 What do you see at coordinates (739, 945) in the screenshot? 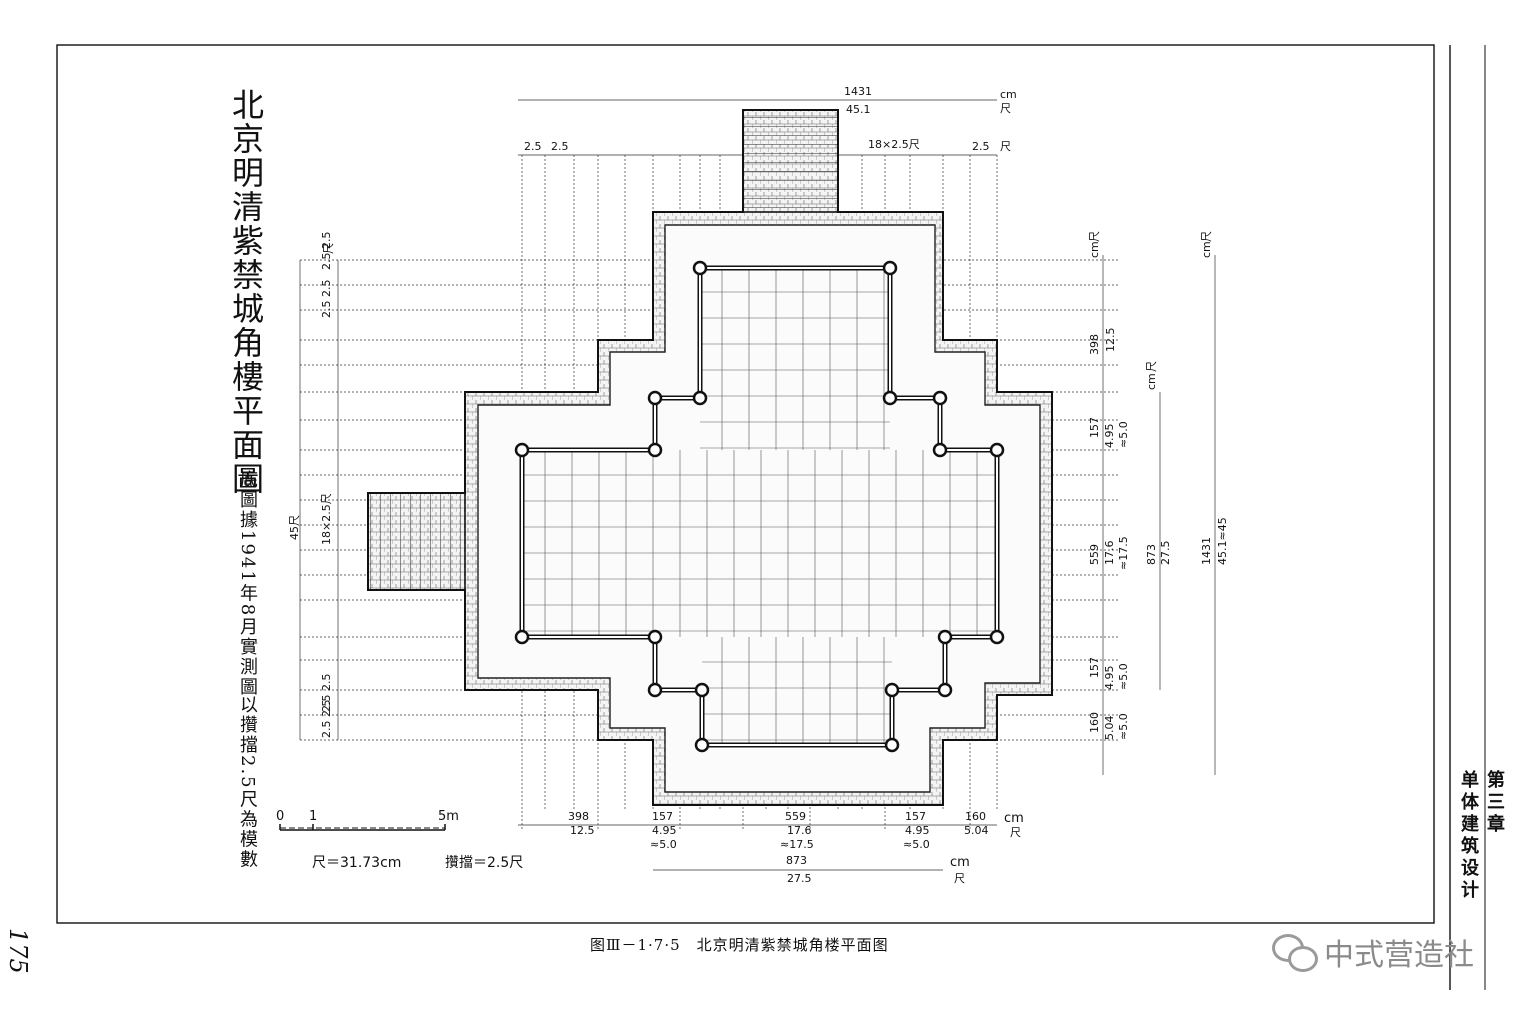
I see `figure-caption: 图Ⅲ－1·7·5 北京明清紫禁城角楼平面图` at bounding box center [739, 945].